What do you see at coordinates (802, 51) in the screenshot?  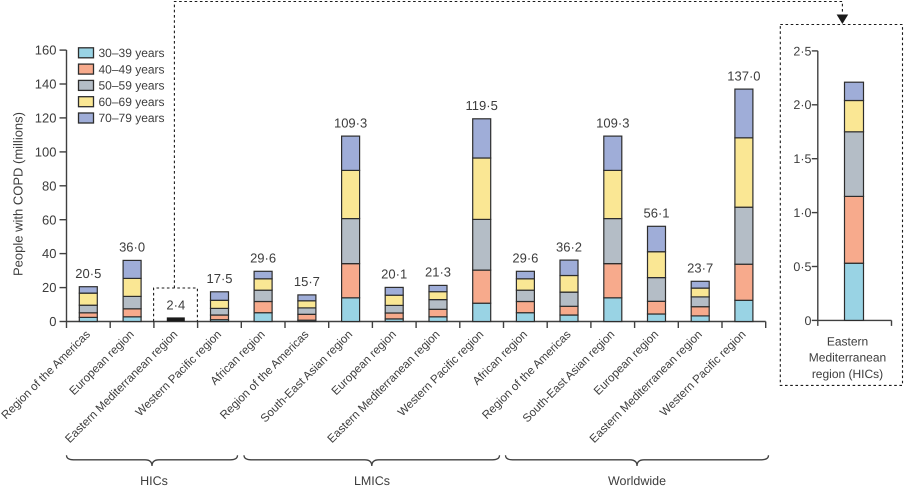 I see `svg-text: 2·5` at bounding box center [802, 51].